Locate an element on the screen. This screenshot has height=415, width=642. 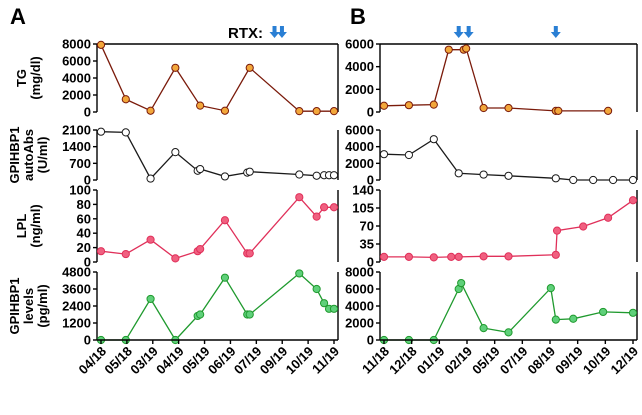
panel-a-tg-ytick-label: 8000 is located at coordinates (76, 44).